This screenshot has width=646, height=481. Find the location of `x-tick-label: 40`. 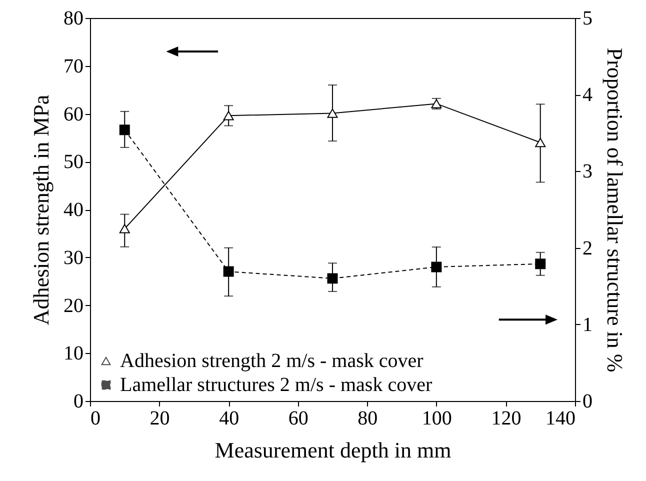

x-tick-label: 40 is located at coordinates (229, 419).